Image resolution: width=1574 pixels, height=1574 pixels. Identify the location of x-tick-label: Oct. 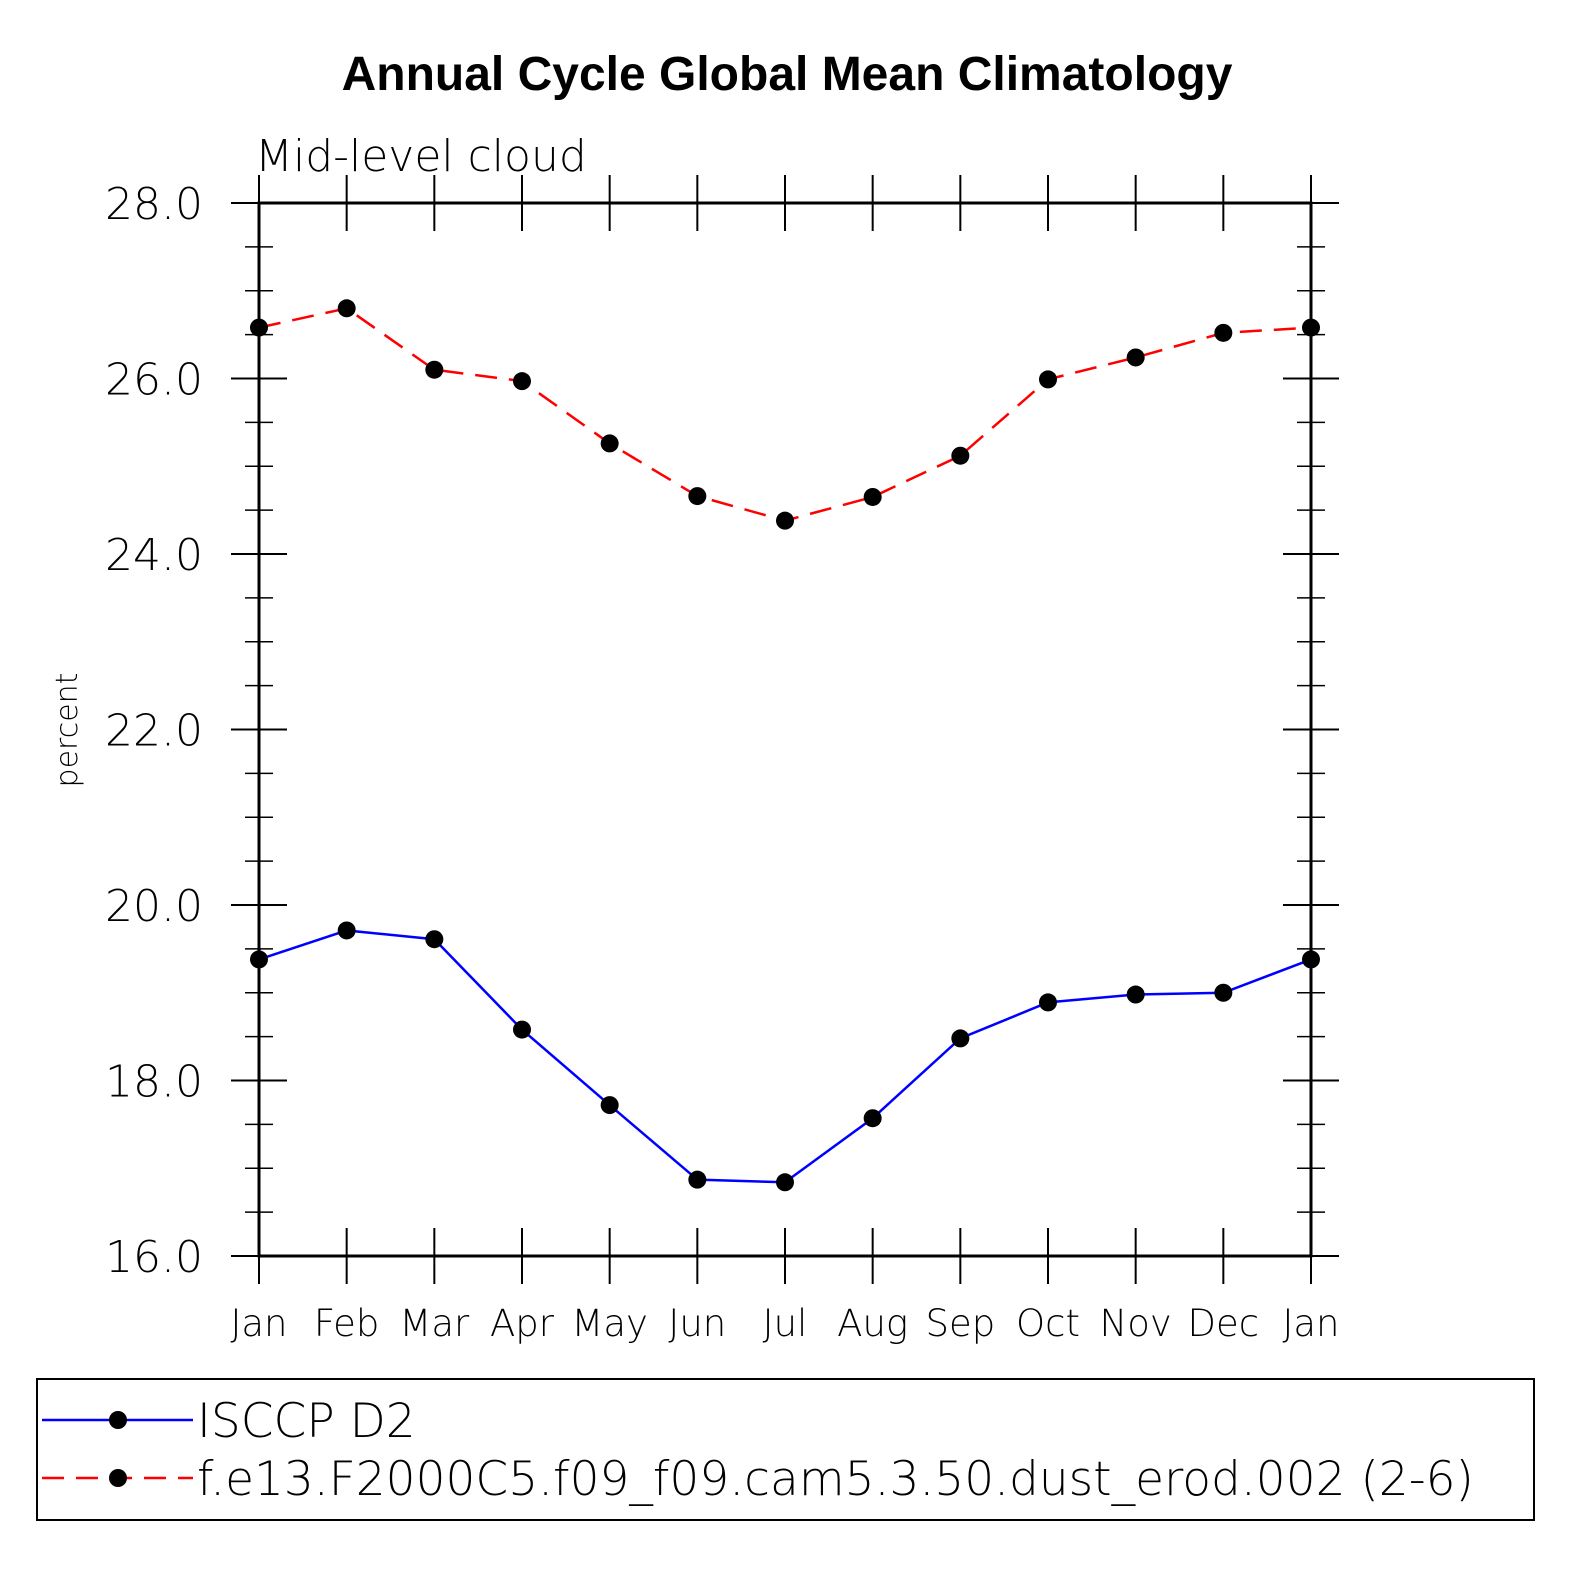
(1048, 1323).